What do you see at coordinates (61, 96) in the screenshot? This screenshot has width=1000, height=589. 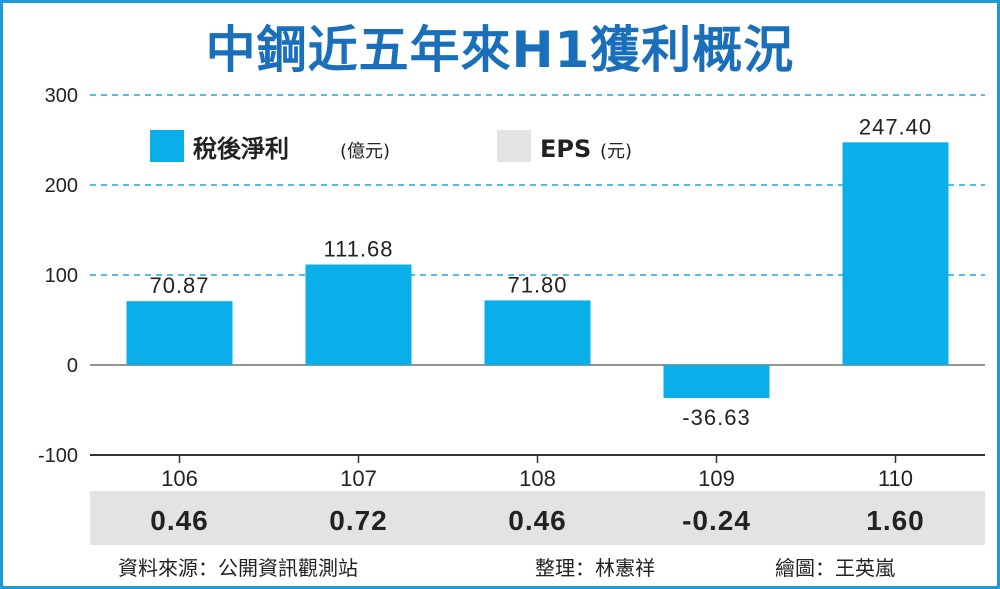 I see `y-tick-label: 300` at bounding box center [61, 96].